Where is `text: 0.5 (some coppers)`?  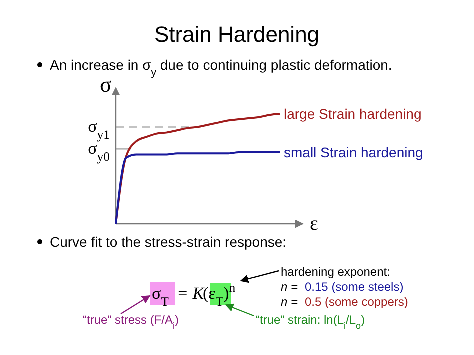
text: 0.5 (some coppers) is located at coordinates (356, 302).